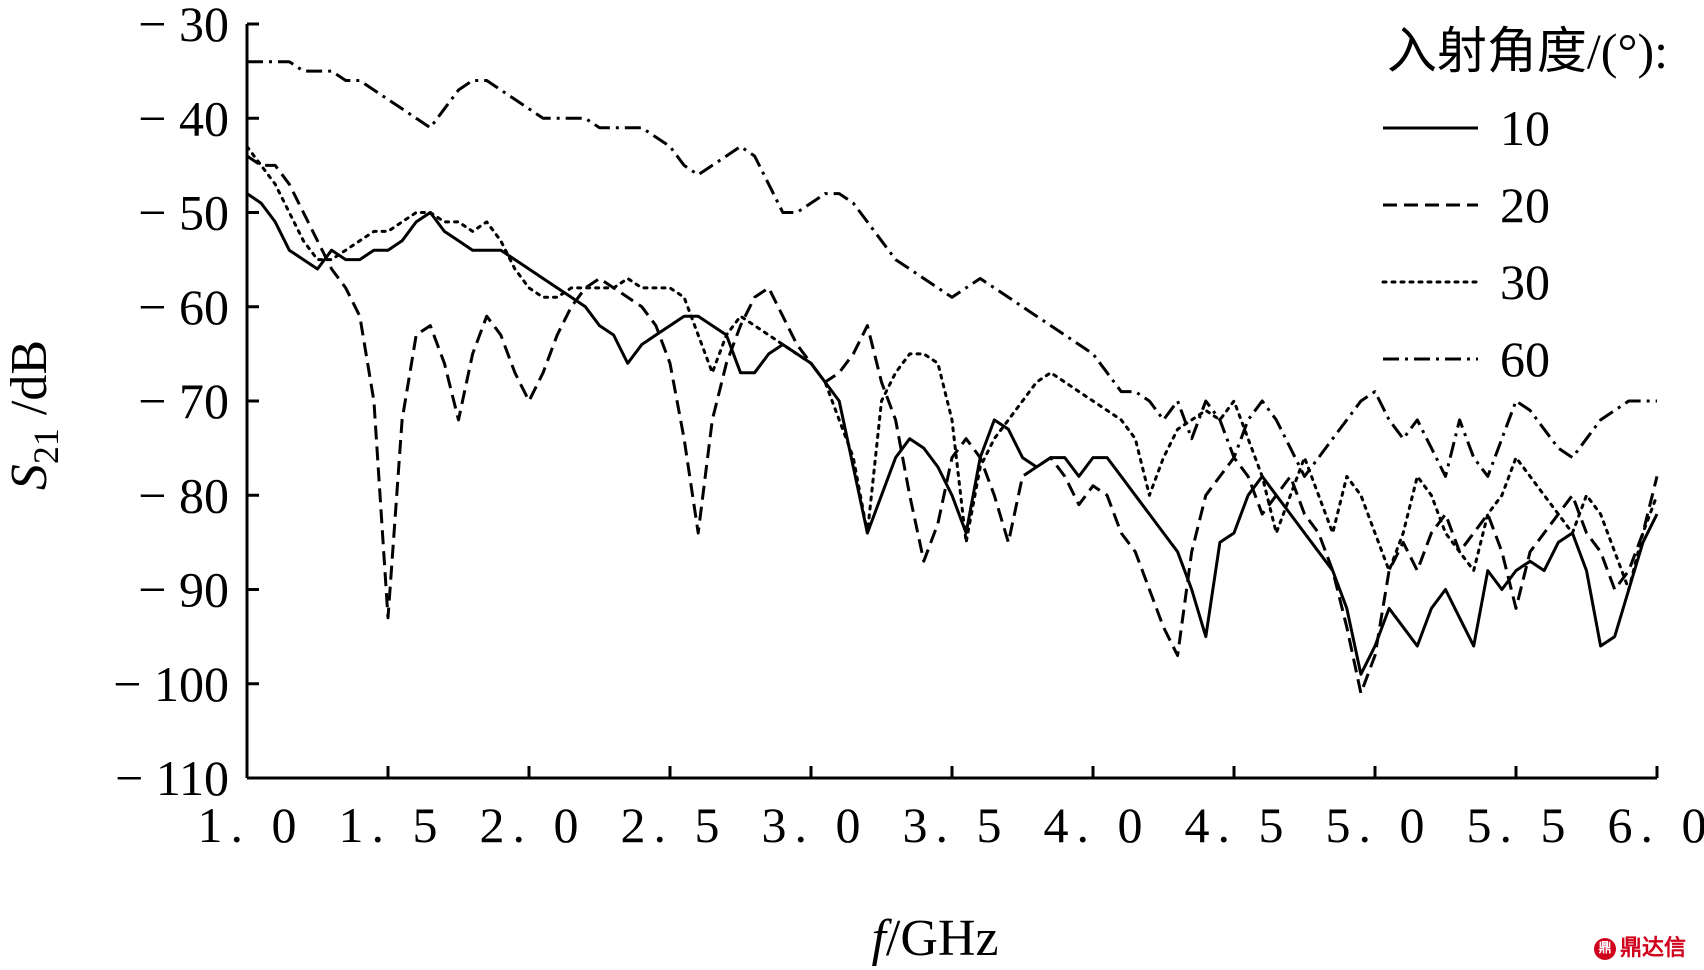 Image resolution: width=1704 pixels, height=970 pixels. What do you see at coordinates (1379, 825) in the screenshot?
I see `x-tick-label: 5. 0` at bounding box center [1379, 825].